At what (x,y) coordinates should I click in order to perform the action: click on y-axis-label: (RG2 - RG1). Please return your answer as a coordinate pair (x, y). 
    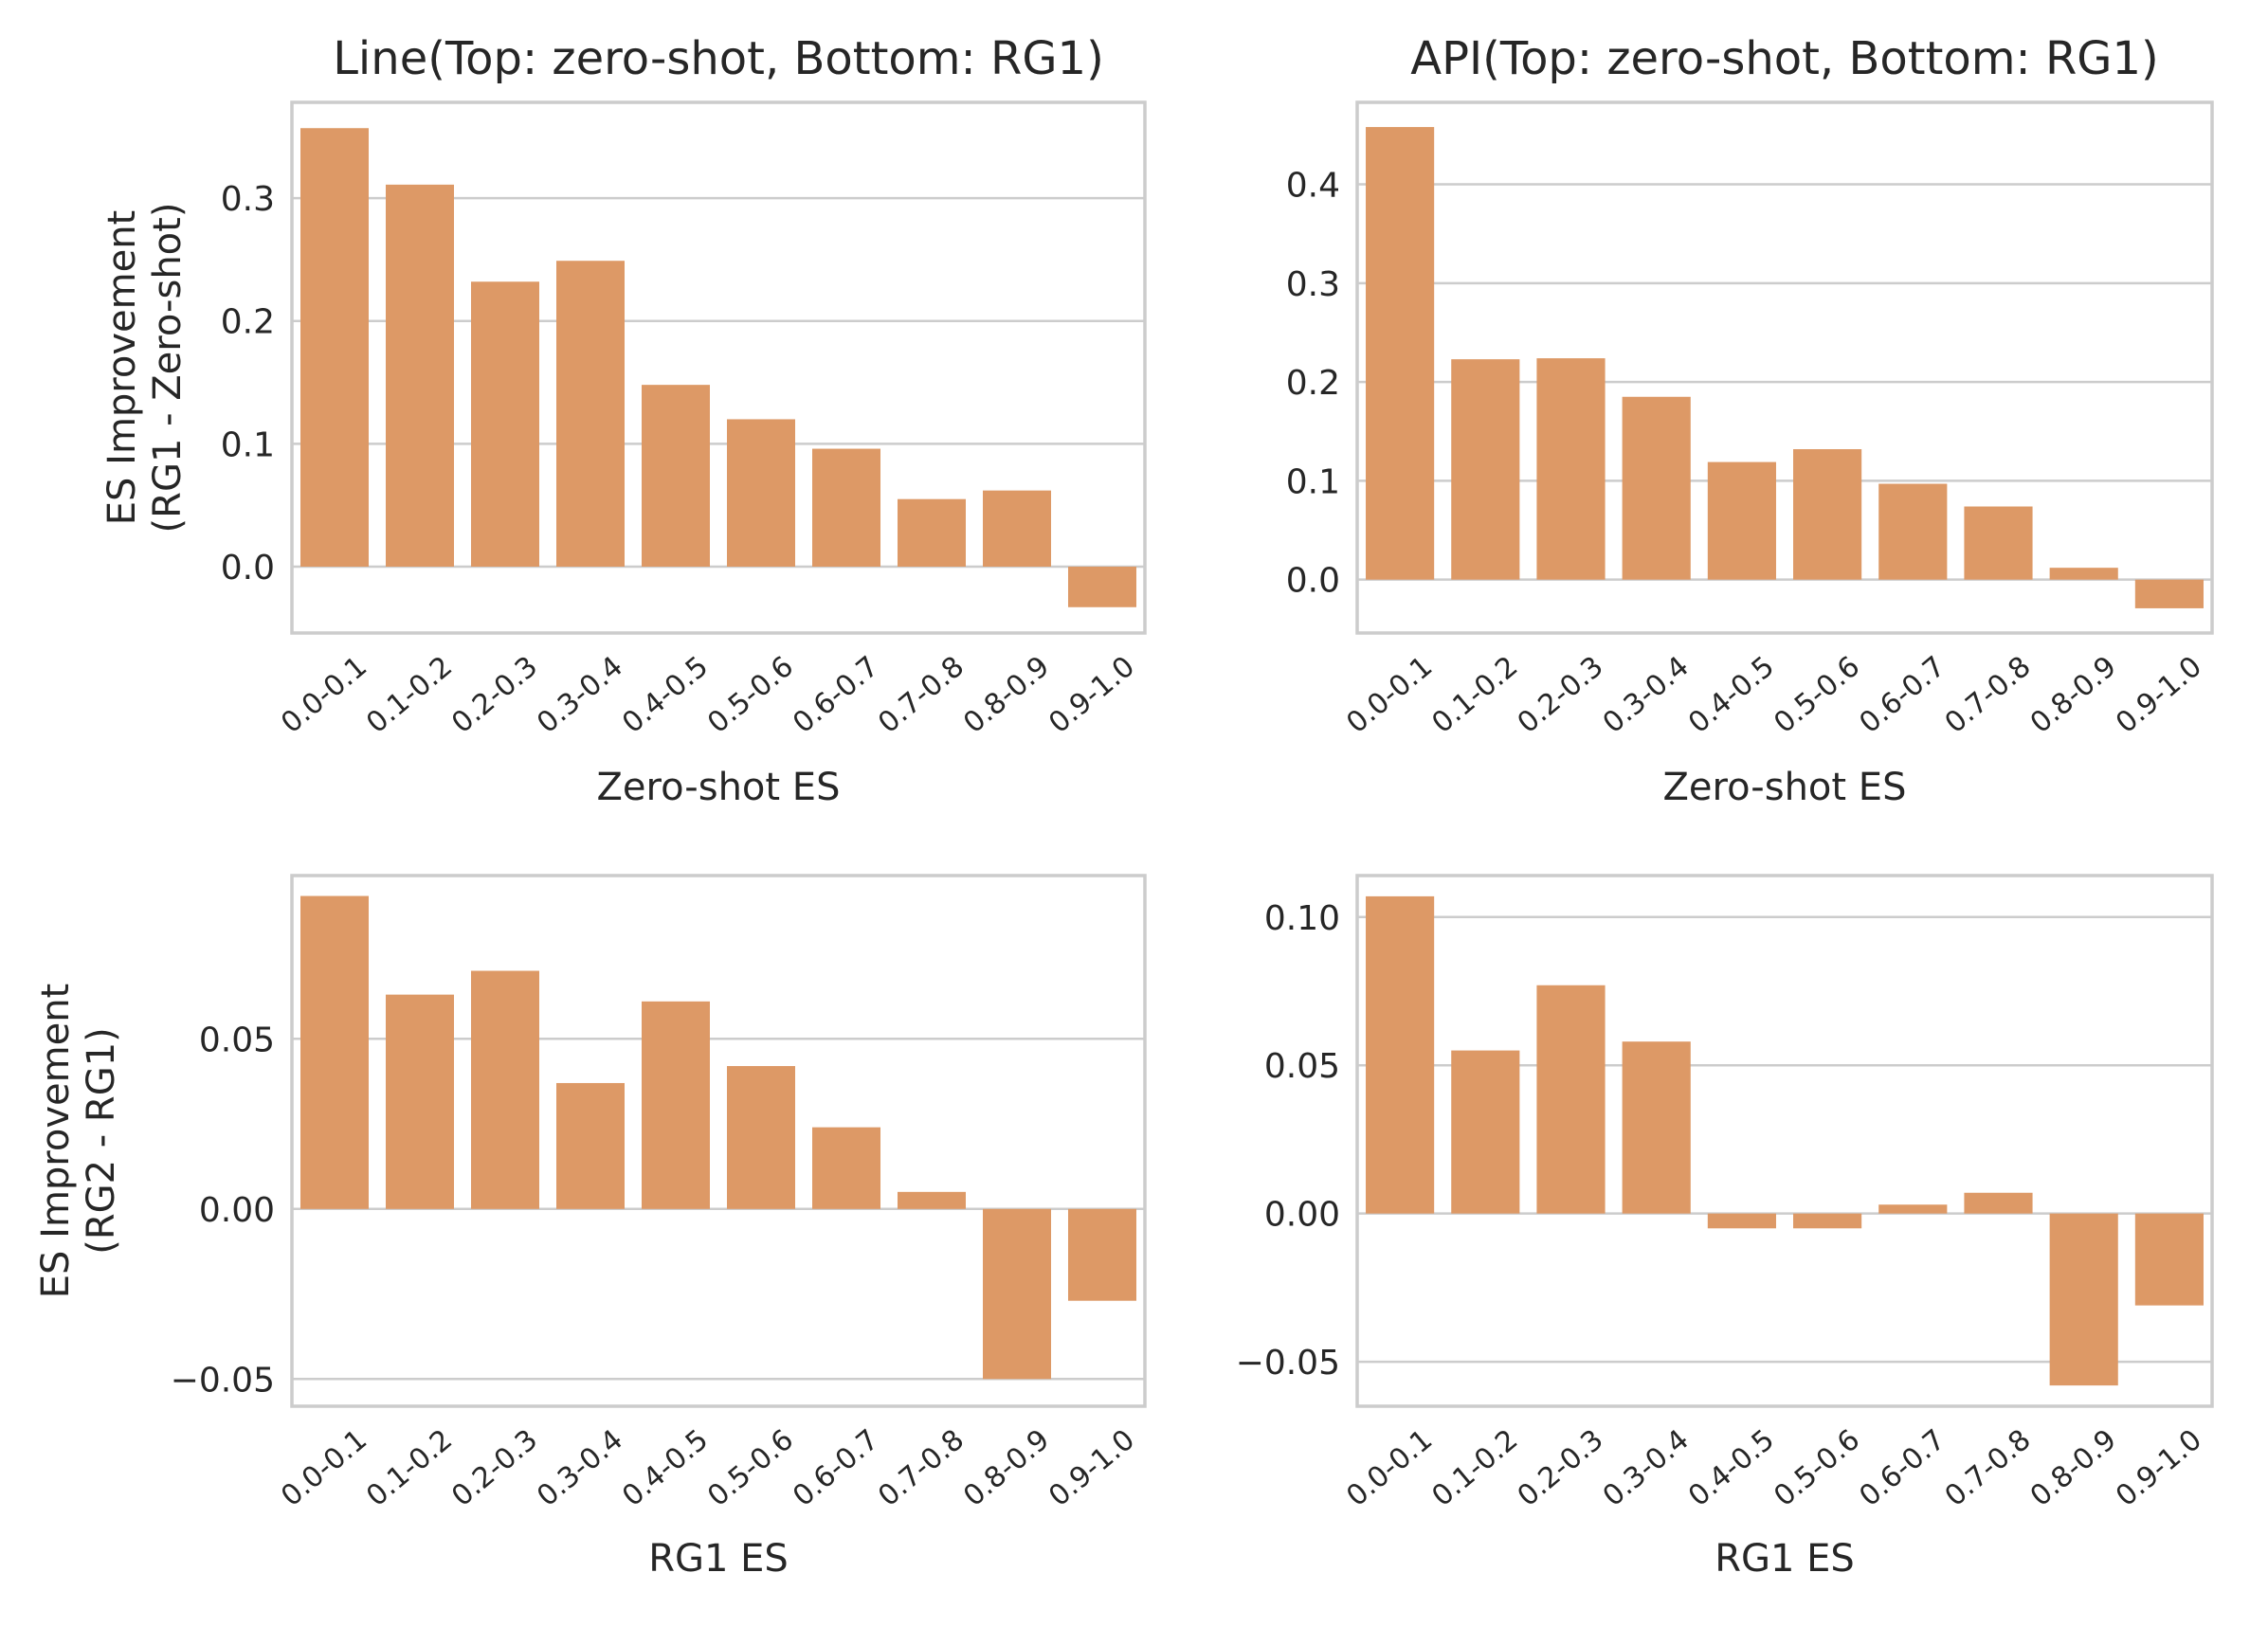
    Looking at the image, I should click on (101, 1141).